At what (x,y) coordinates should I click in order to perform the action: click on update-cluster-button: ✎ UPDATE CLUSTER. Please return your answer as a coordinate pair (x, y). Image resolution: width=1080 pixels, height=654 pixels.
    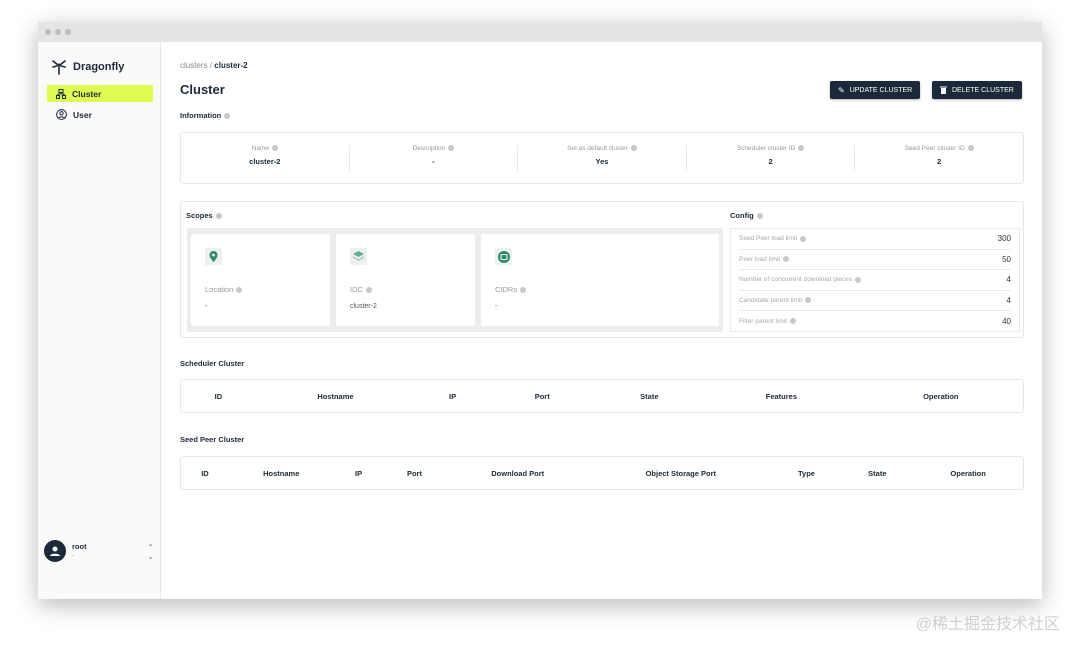
    Looking at the image, I should click on (875, 90).